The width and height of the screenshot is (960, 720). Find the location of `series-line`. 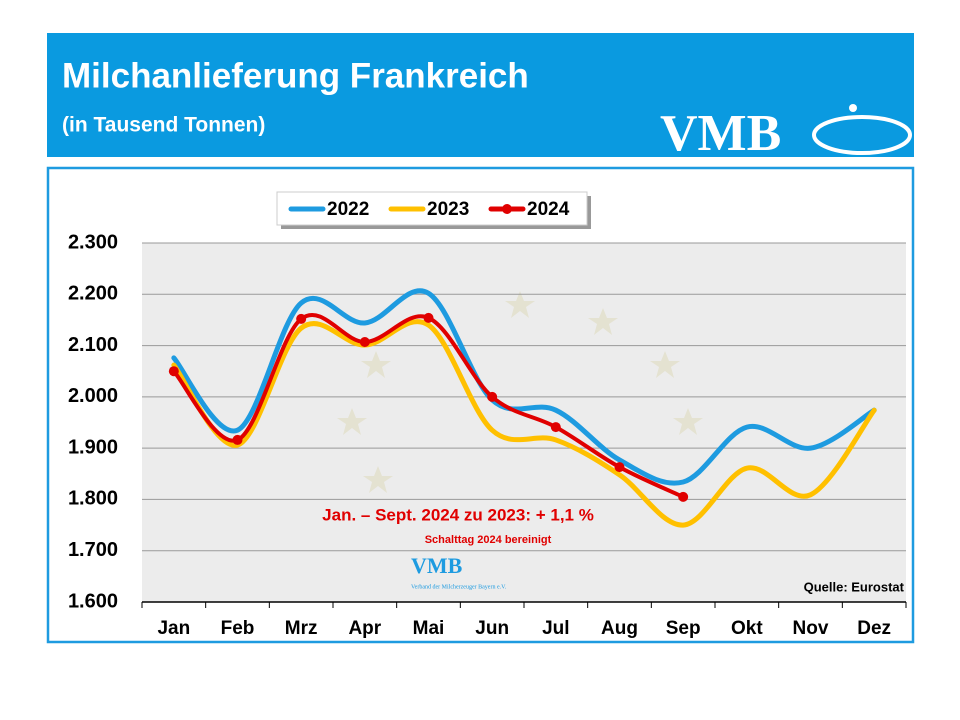

series-line is located at coordinates (428, 406).